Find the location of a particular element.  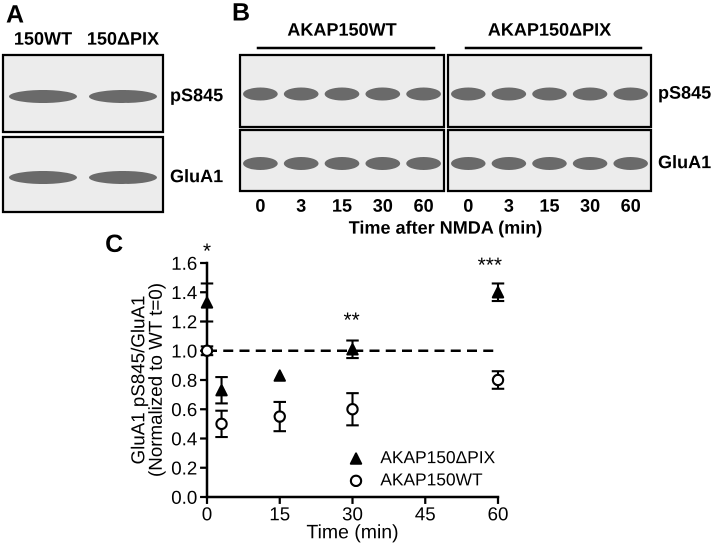

y-axis-title: GluA1 pS845/GluA1 (Normalized to WT t=0) is located at coordinates (148, 380).